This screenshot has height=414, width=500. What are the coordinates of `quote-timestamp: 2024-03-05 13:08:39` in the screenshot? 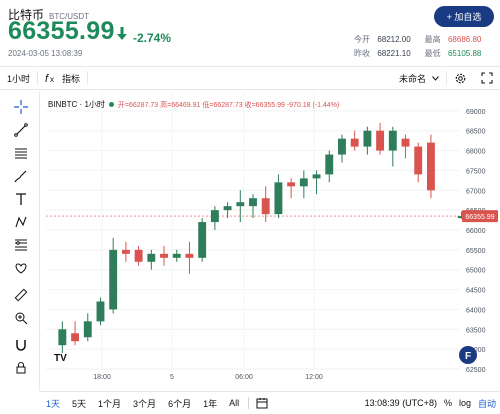 It's located at (45, 53).